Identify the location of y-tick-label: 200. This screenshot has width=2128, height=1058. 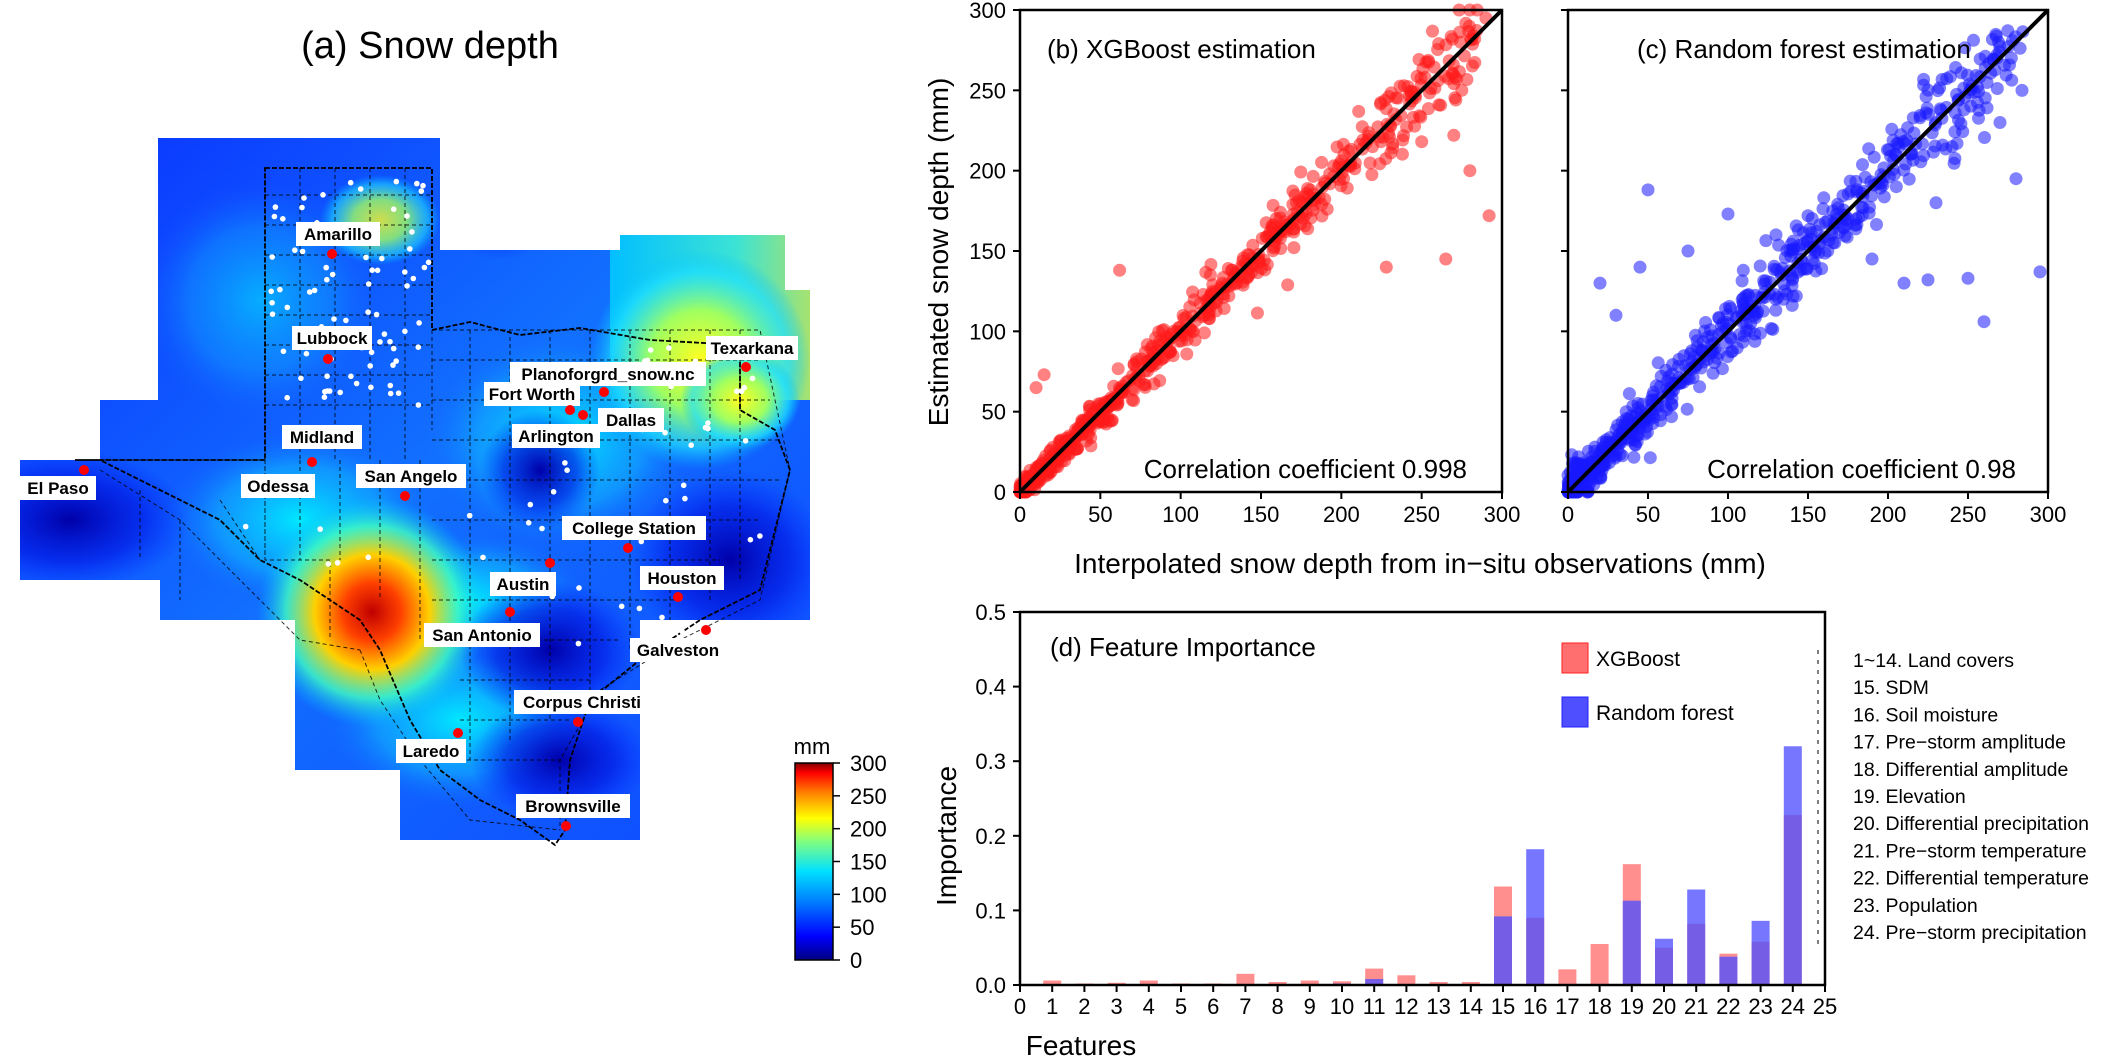
(987, 171).